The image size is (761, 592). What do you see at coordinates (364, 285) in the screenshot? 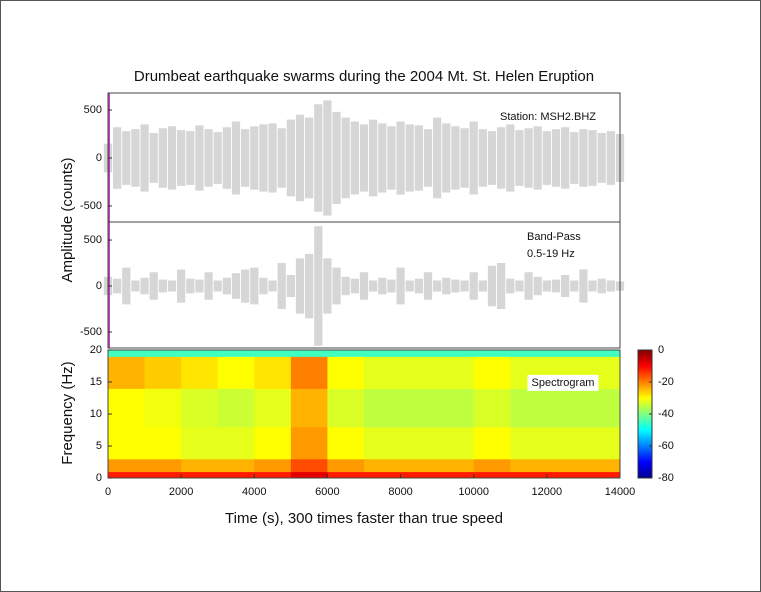
I see `axes-box` at bounding box center [364, 285].